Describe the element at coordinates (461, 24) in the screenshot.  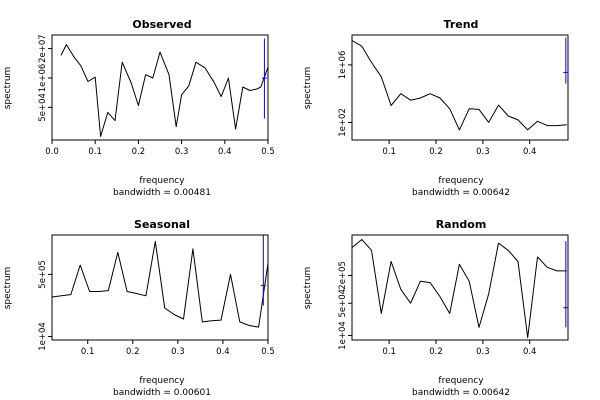
I see `chart-title: Trend` at that location.